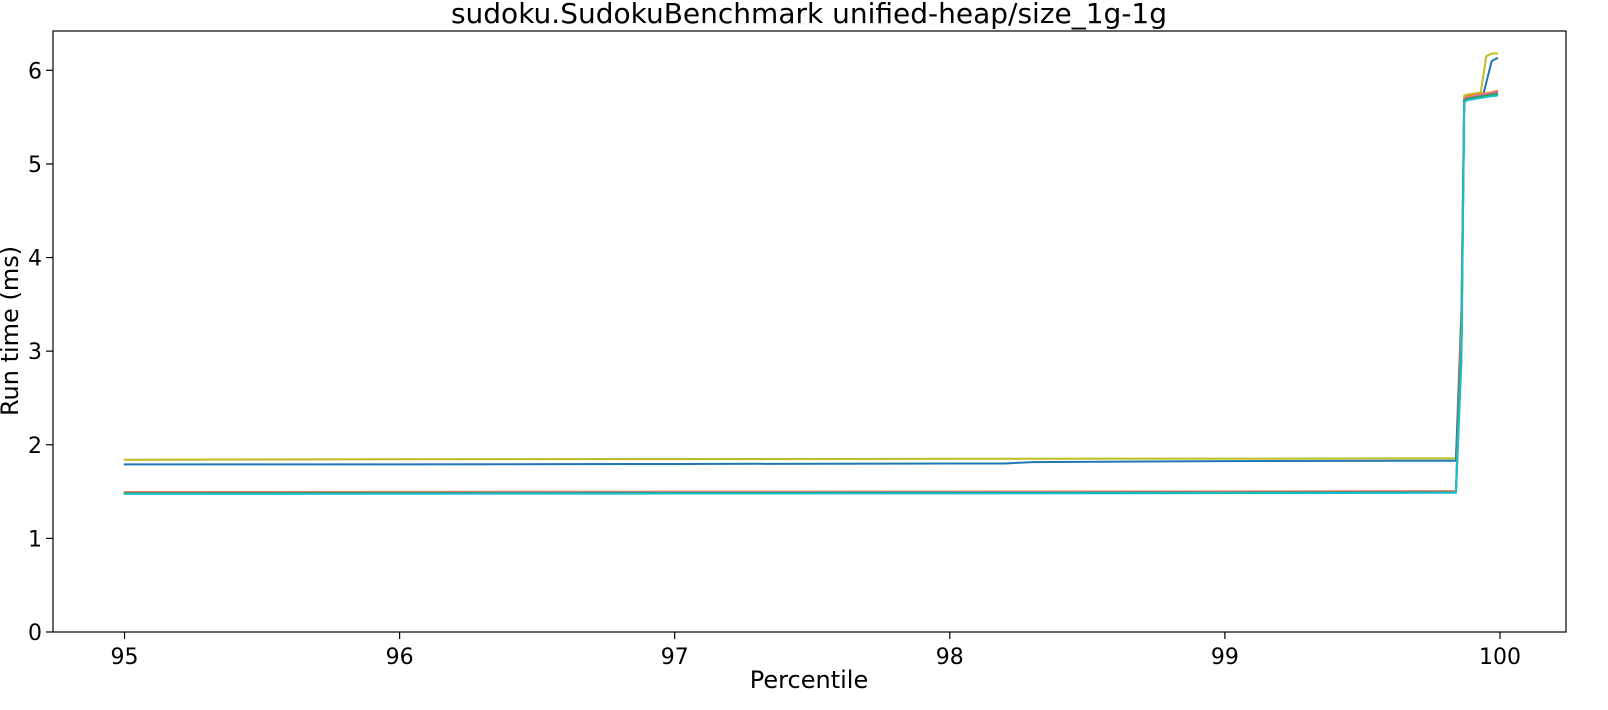 The image size is (1608, 710). Describe the element at coordinates (35, 633) in the screenshot. I see `y-tick-label: 0` at that location.